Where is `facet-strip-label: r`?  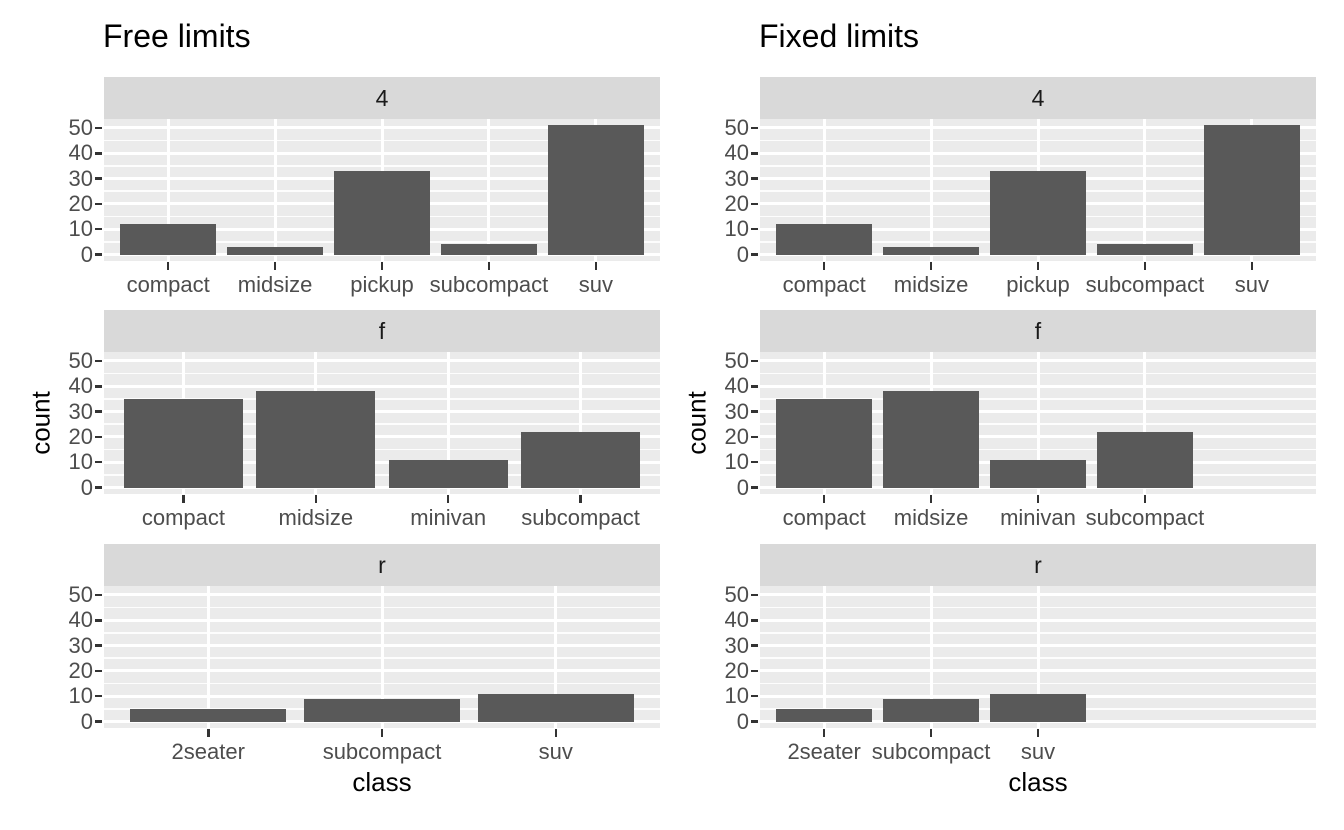
facet-strip-label: r is located at coordinates (1038, 564).